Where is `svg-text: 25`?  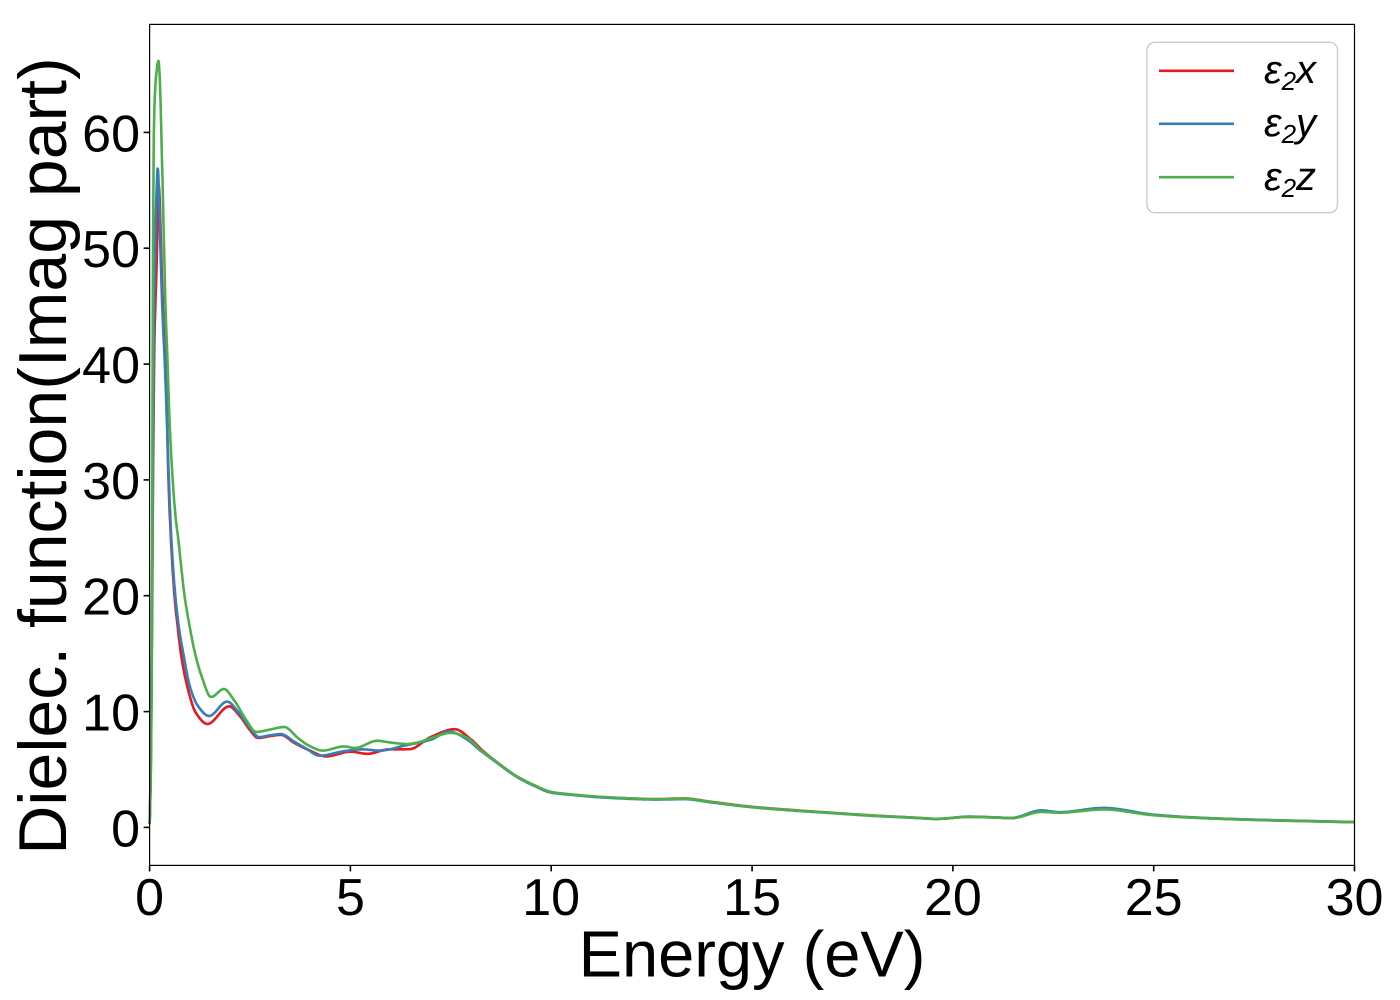
svg-text: 25 is located at coordinates (1154, 898).